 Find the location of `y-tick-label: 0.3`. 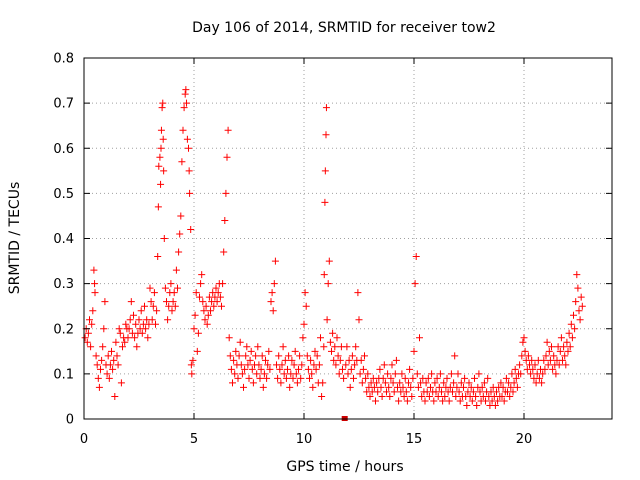

y-tick-label: 0.3 is located at coordinates (63, 284).